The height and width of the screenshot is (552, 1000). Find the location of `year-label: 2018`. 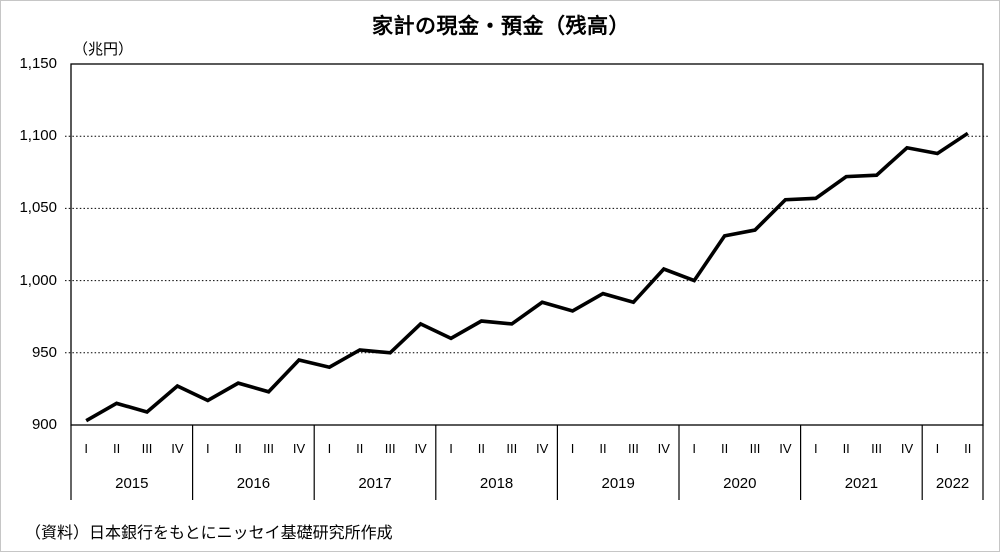

year-label: 2018 is located at coordinates (496, 483).